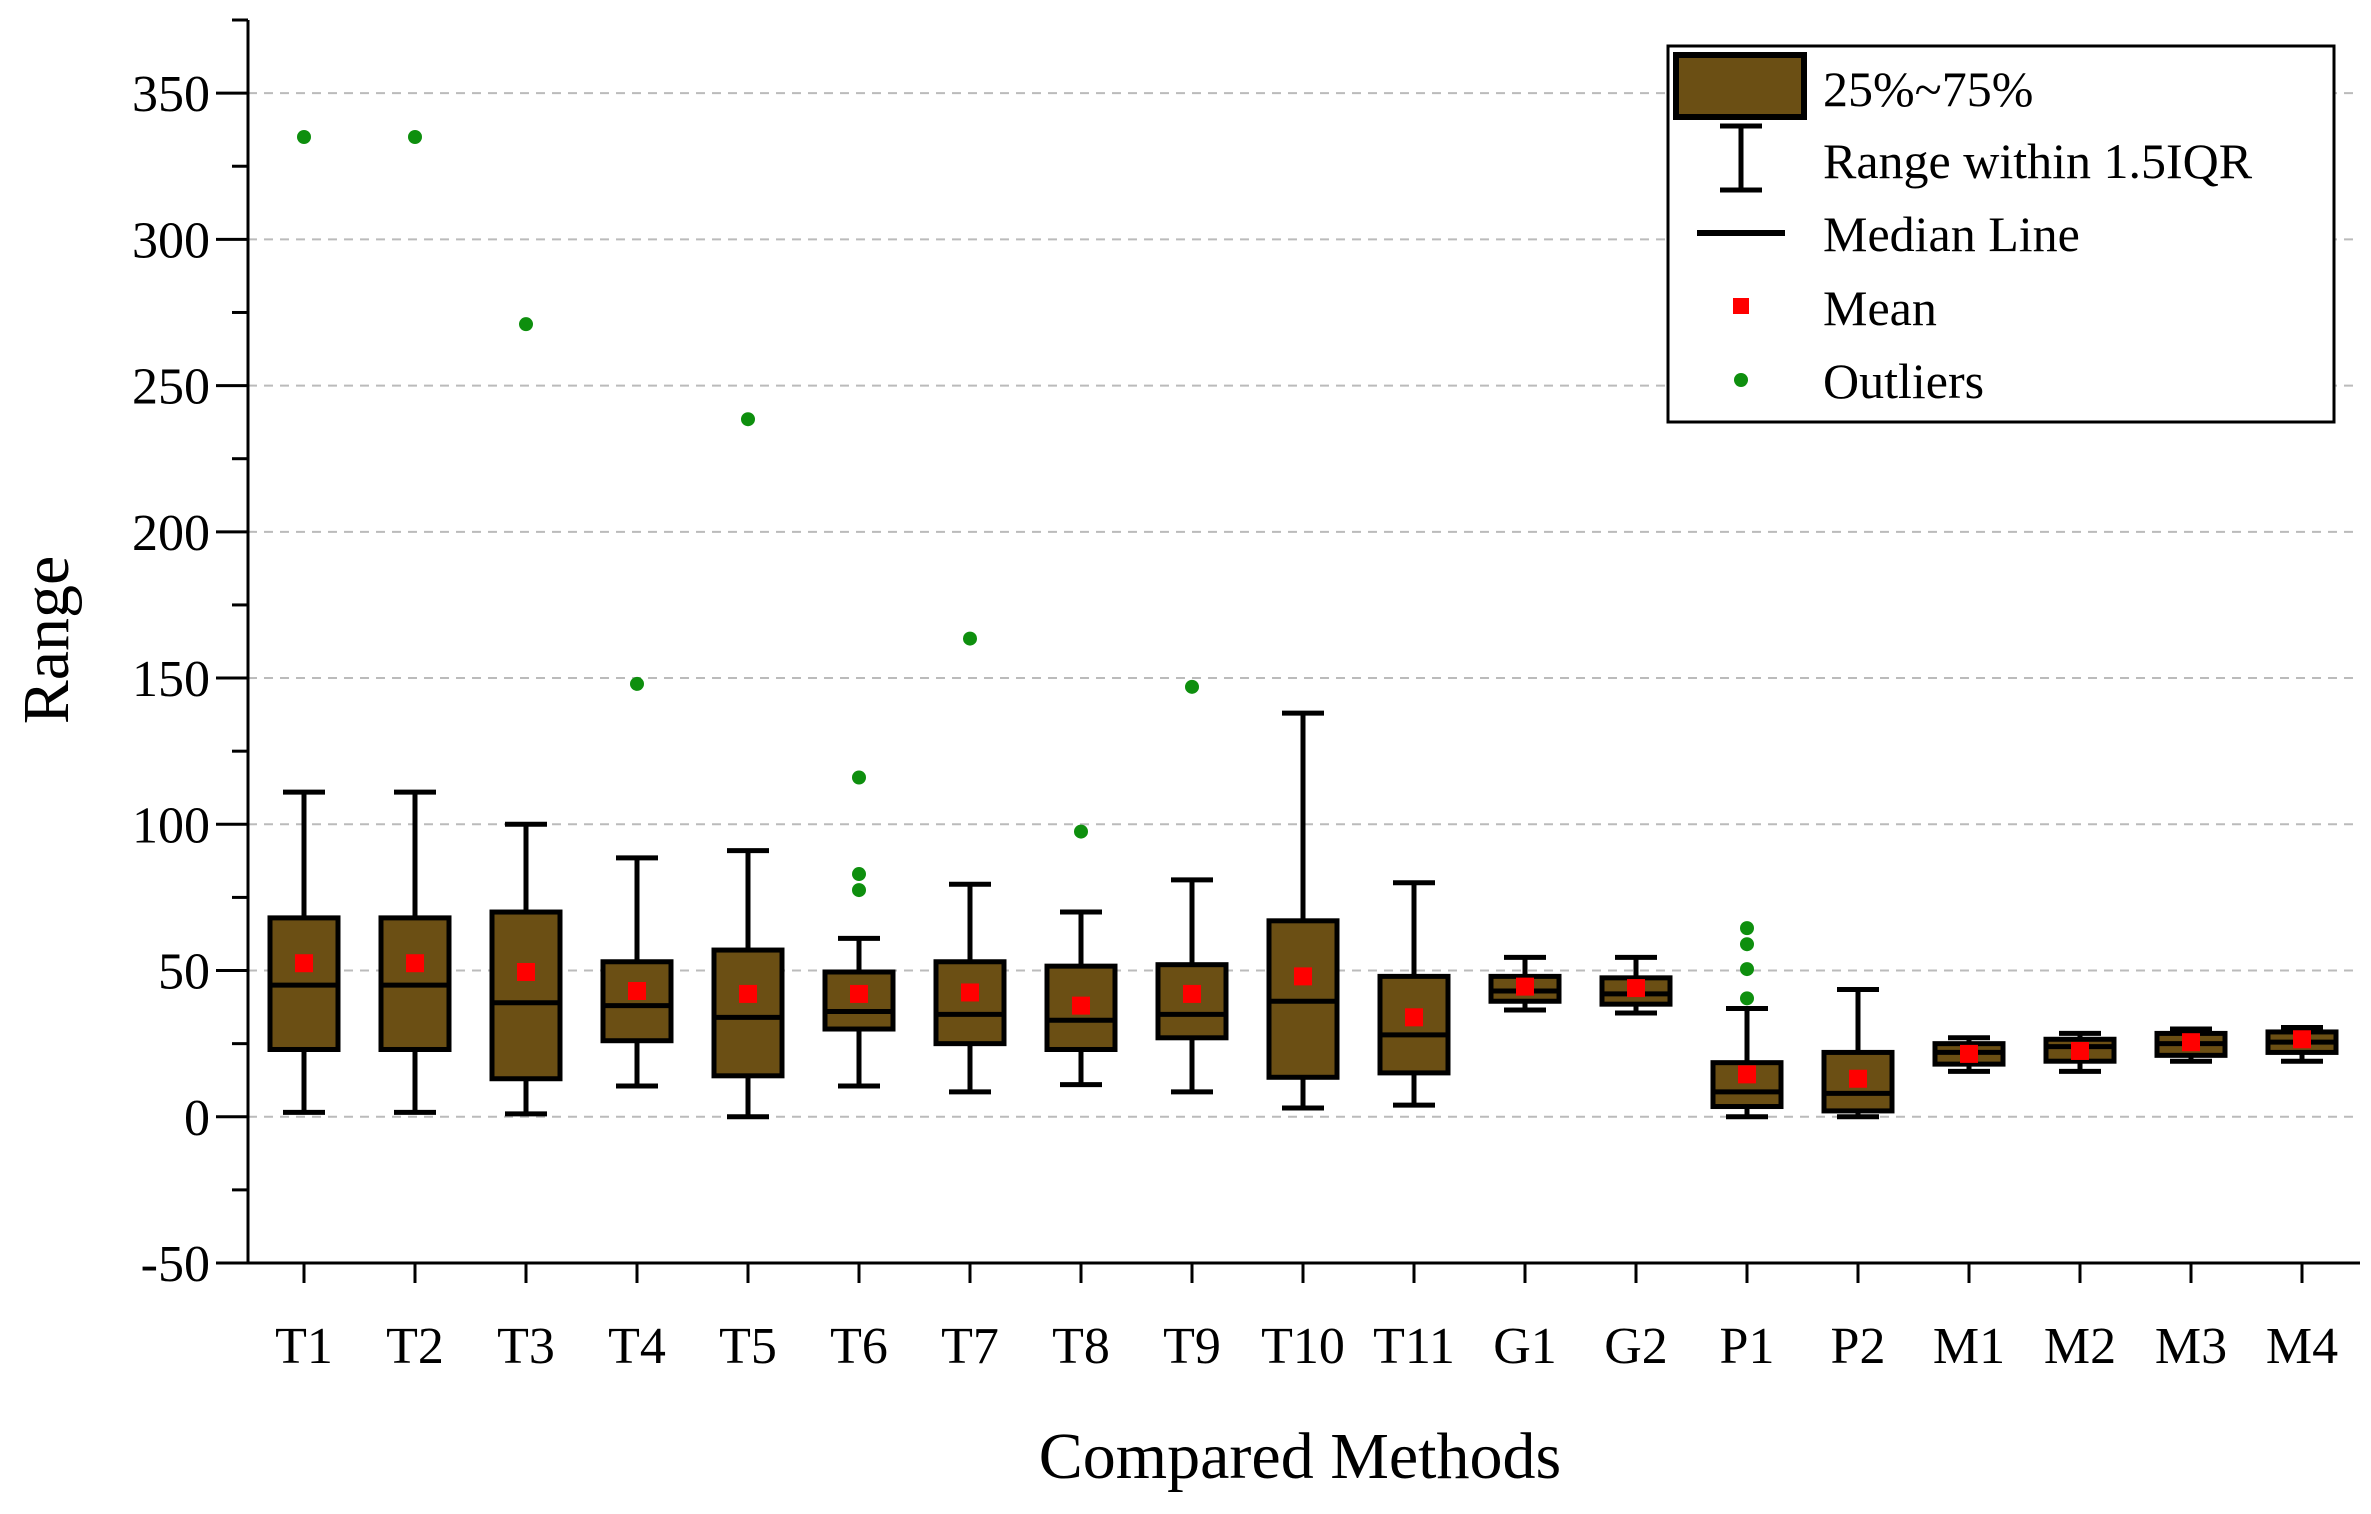  What do you see at coordinates (1525, 1346) in the screenshot?
I see `x-tick-label: G1` at bounding box center [1525, 1346].